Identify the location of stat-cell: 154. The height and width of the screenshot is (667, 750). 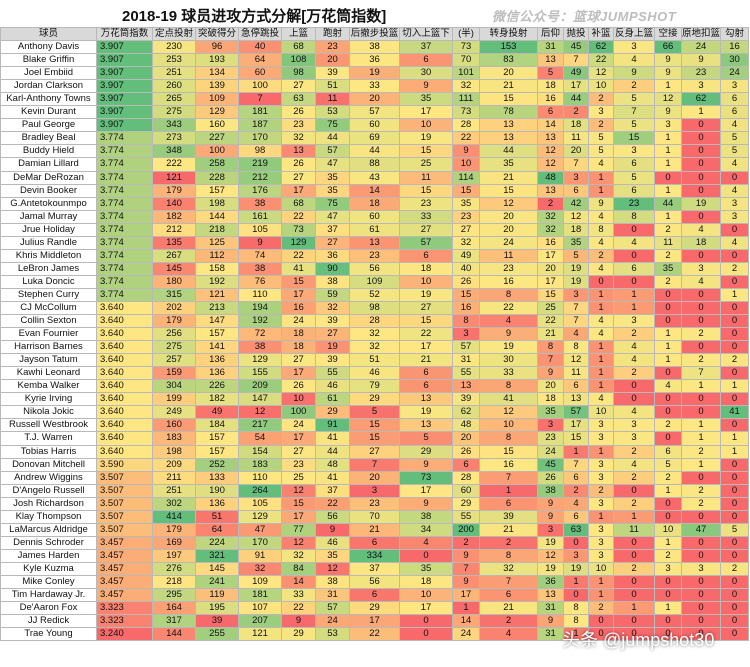
(260, 451).